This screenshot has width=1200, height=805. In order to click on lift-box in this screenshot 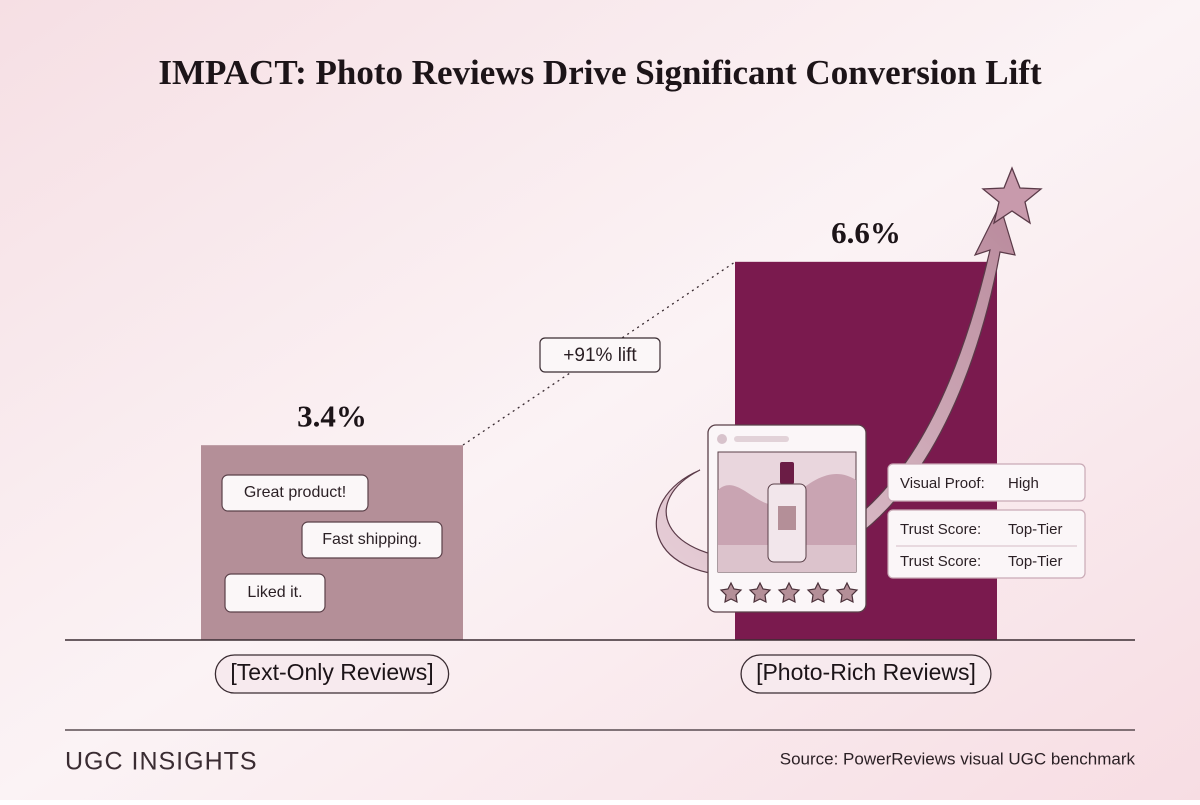, I will do `click(600, 355)`.